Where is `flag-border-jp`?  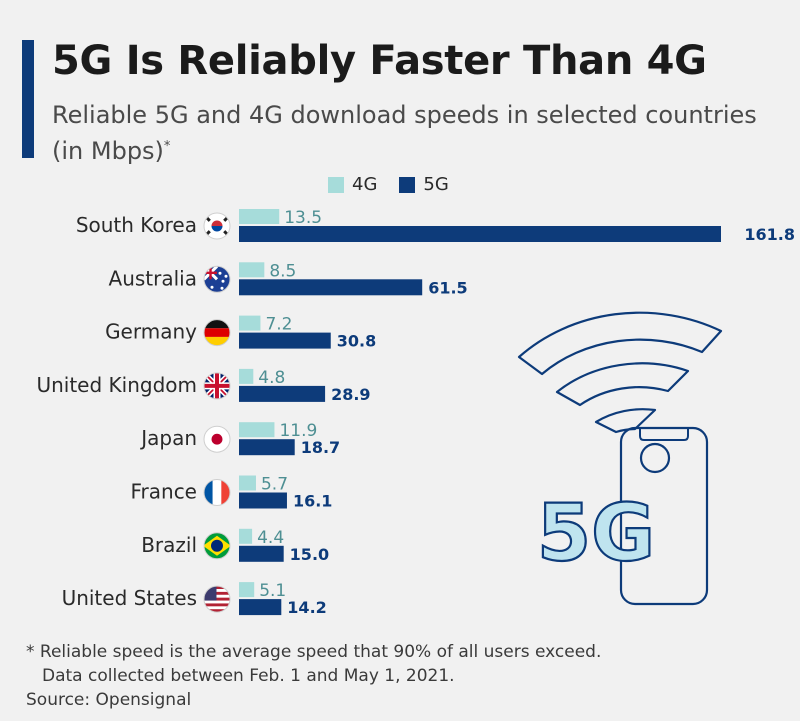 flag-border-jp is located at coordinates (217, 439).